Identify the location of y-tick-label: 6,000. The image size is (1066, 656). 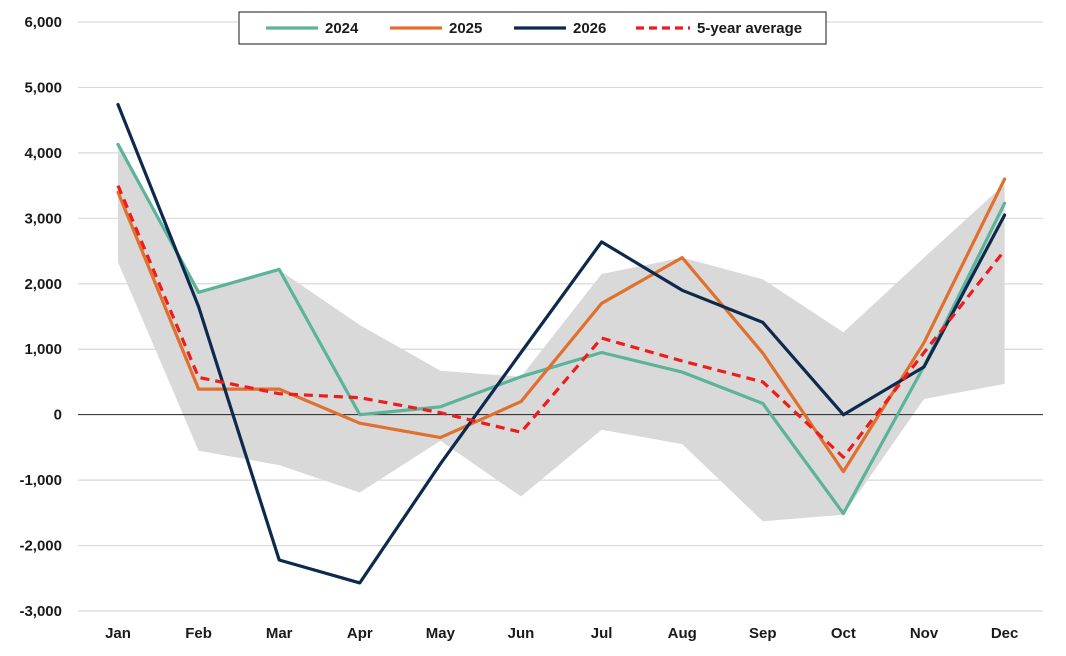
(43, 22).